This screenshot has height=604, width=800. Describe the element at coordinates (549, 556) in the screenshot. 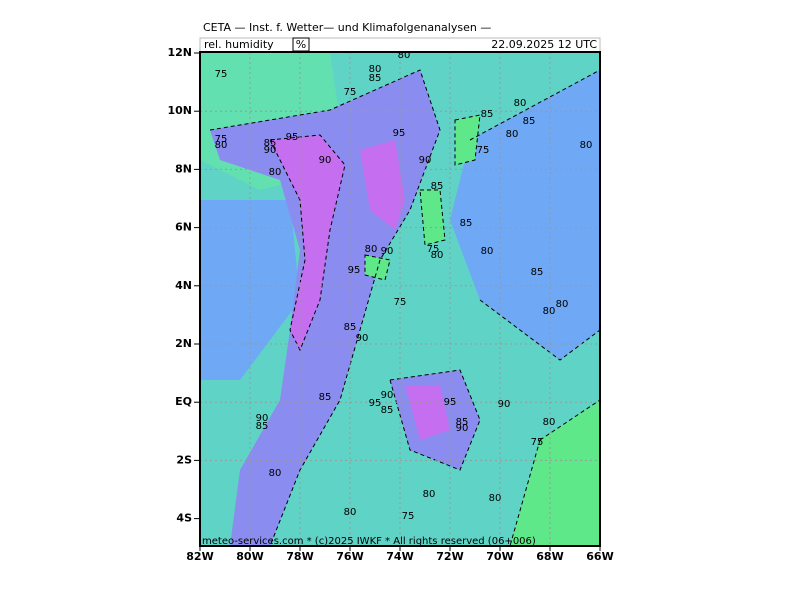

I see `lon-label: 68W` at that location.